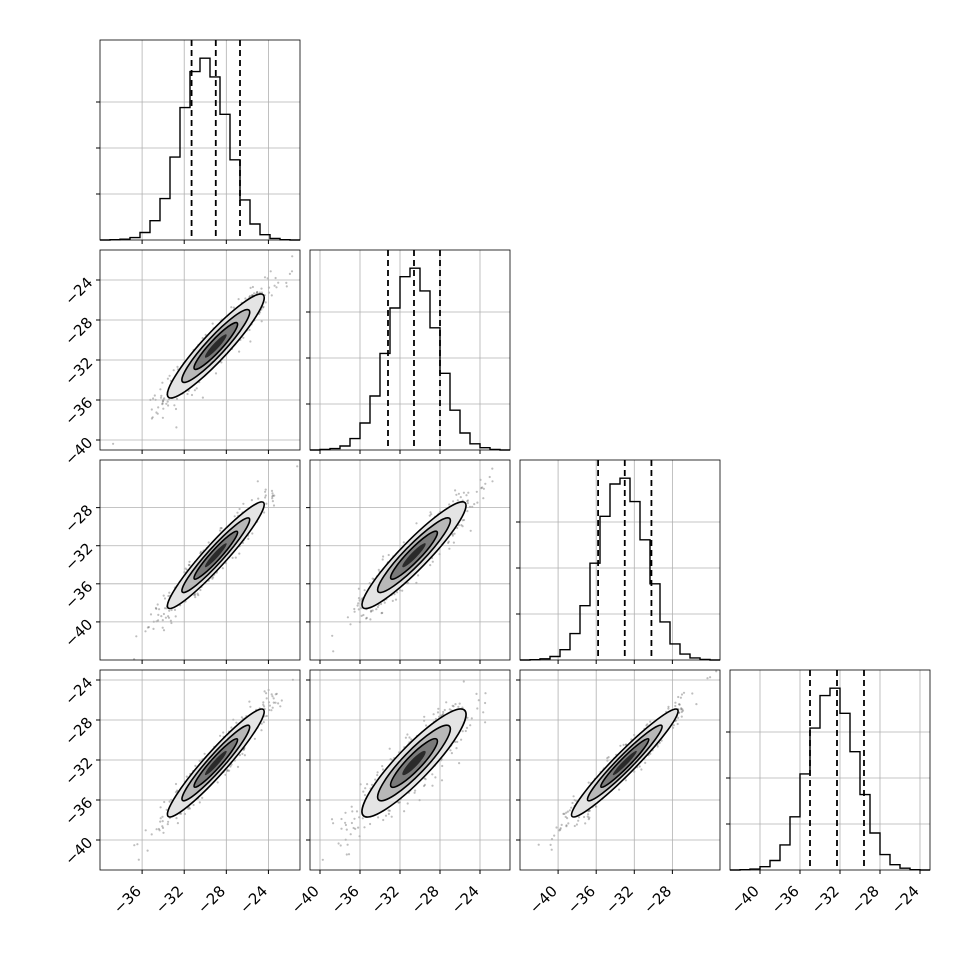  Describe the element at coordinates (305, 899) in the screenshot. I see `x-tick-label: −40` at that location.